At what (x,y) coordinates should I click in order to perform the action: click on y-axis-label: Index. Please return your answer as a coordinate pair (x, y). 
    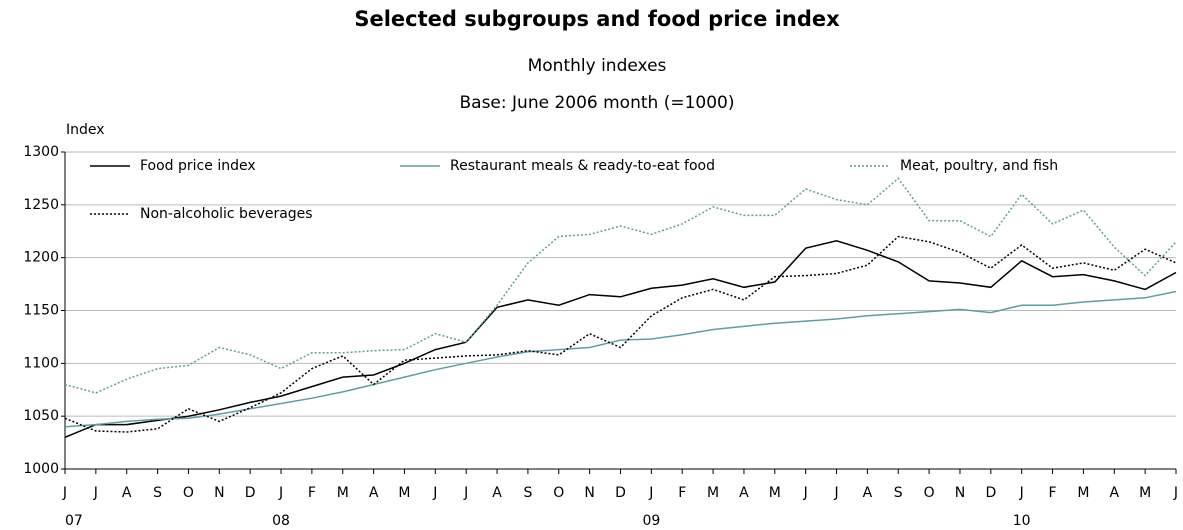
    Looking at the image, I should click on (85, 130).